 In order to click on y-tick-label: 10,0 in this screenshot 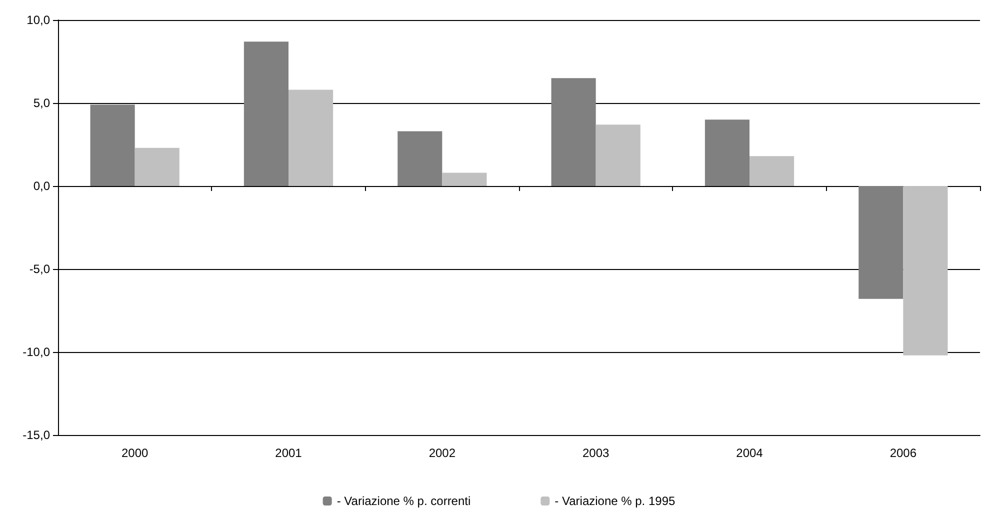, I will do `click(38, 20)`.